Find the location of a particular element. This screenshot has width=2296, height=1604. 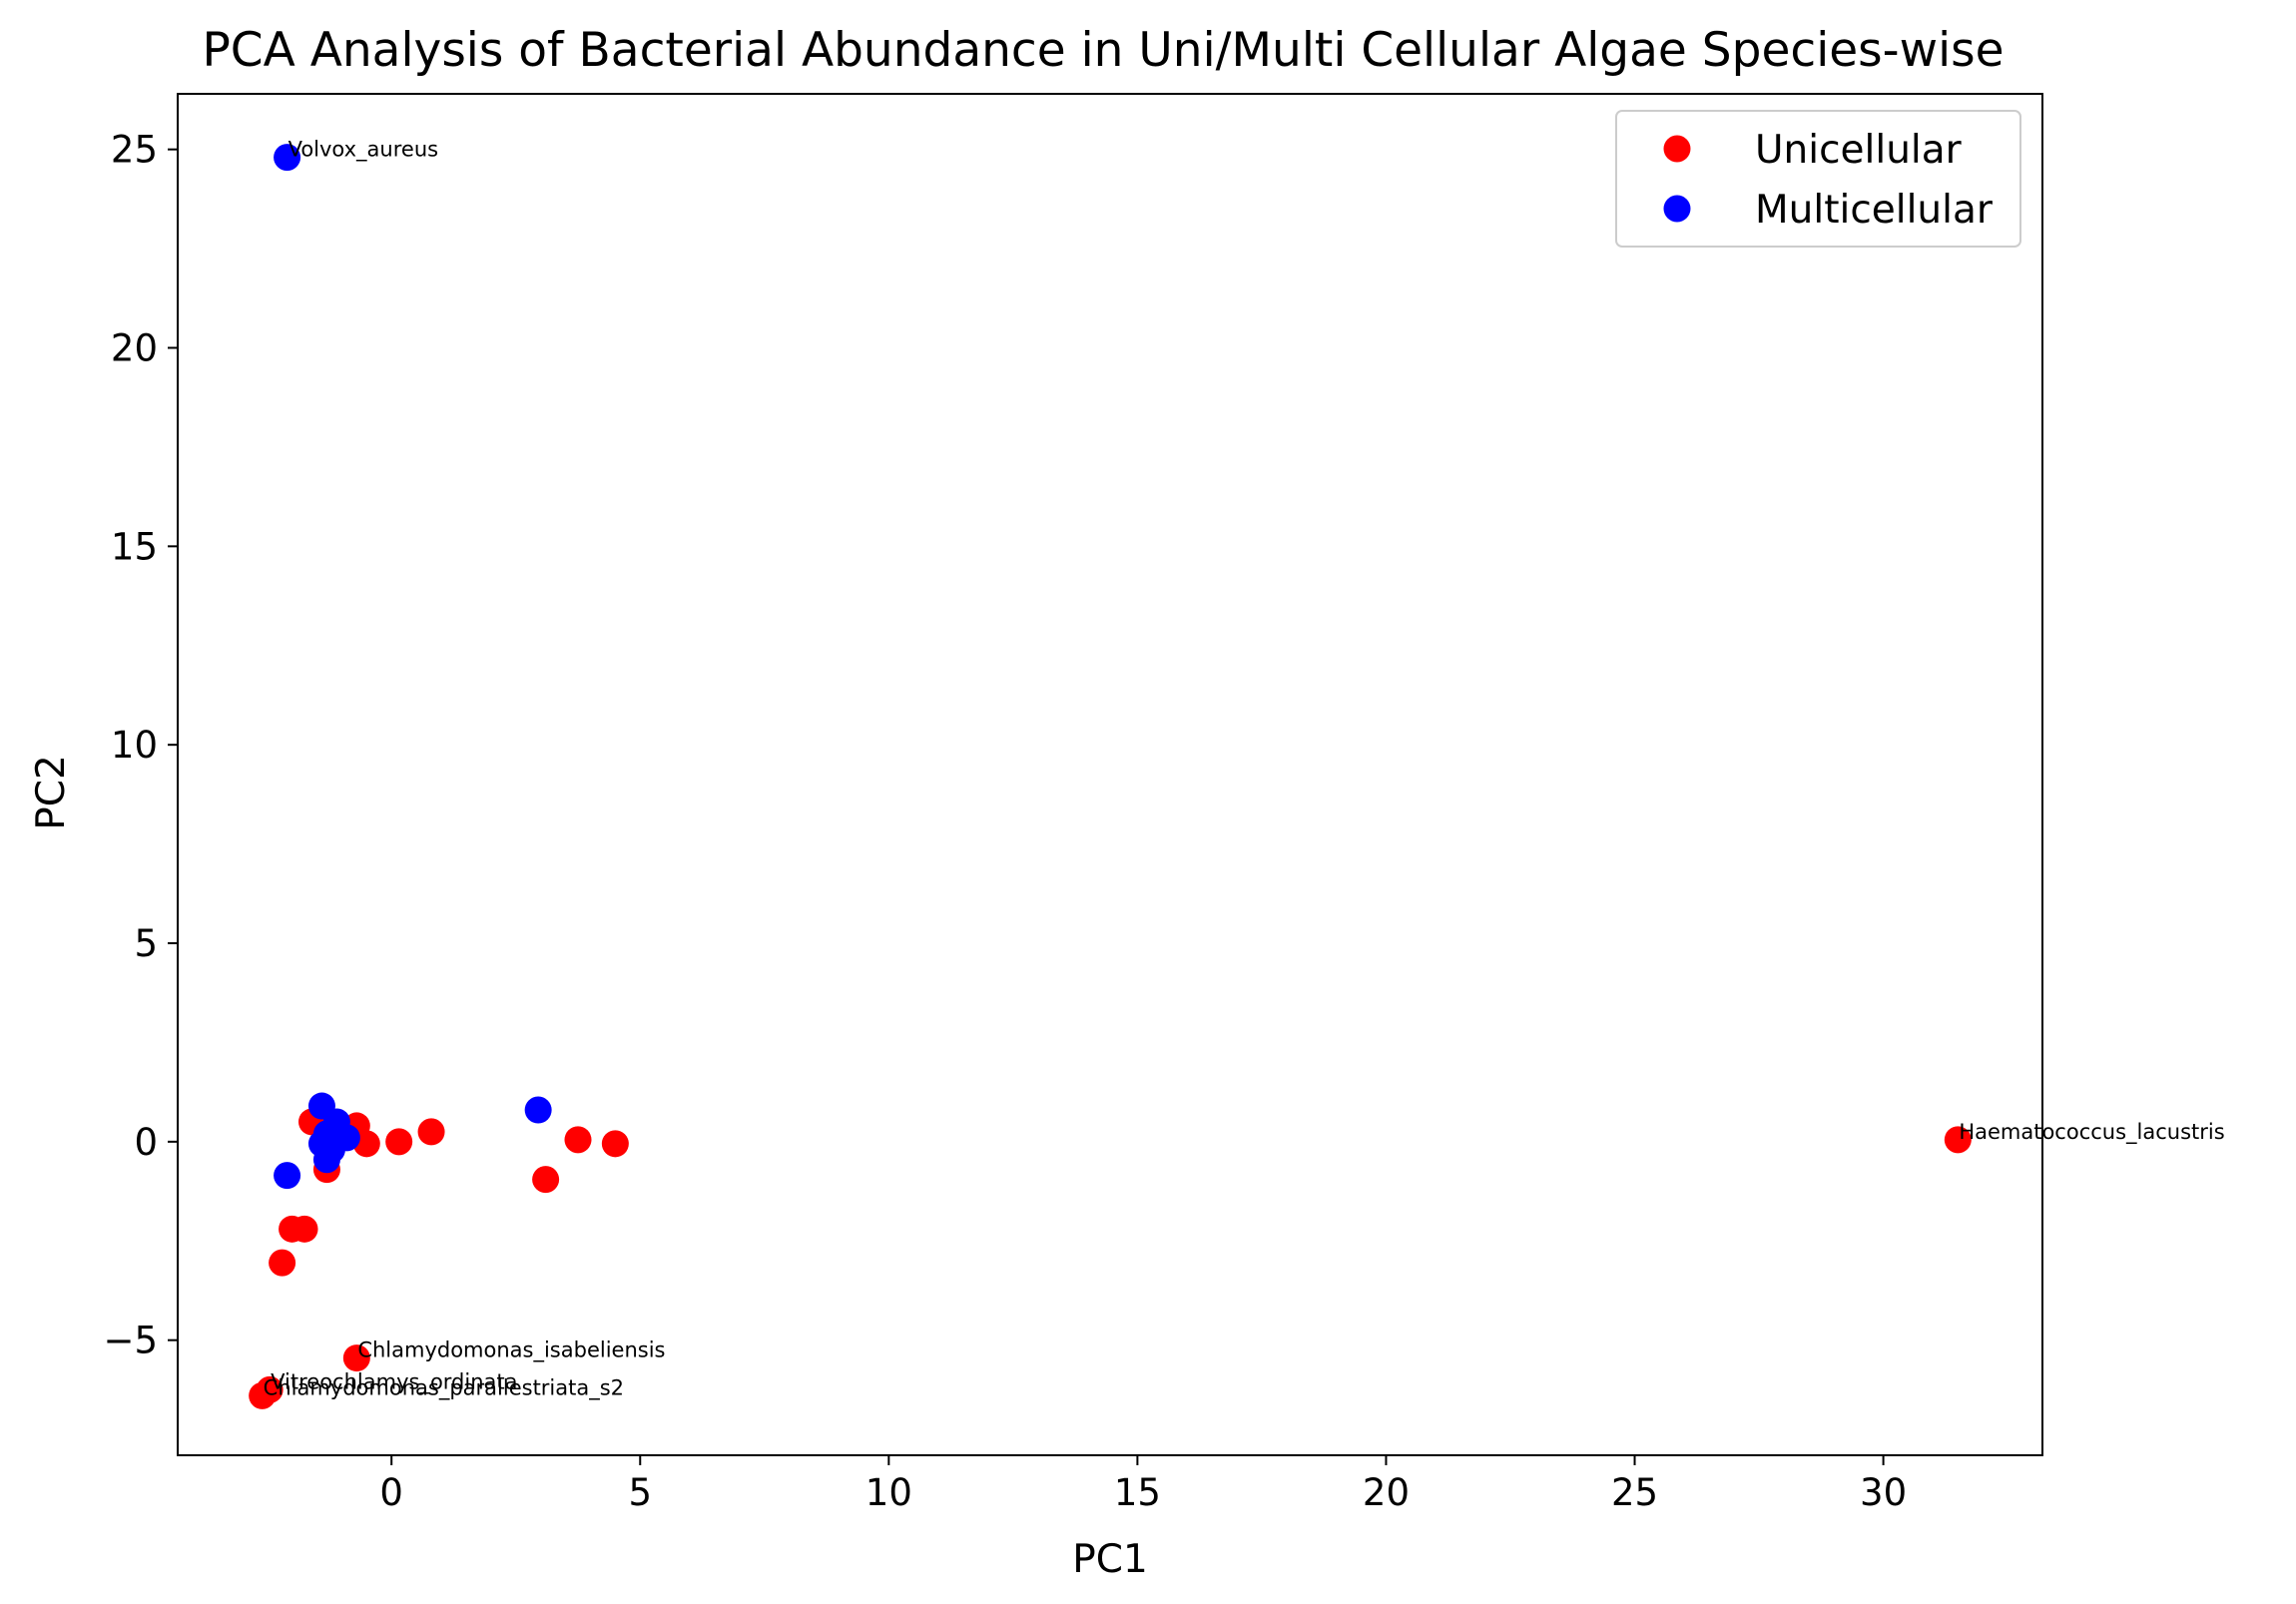

y-tick-label: 0 is located at coordinates (146, 1142).